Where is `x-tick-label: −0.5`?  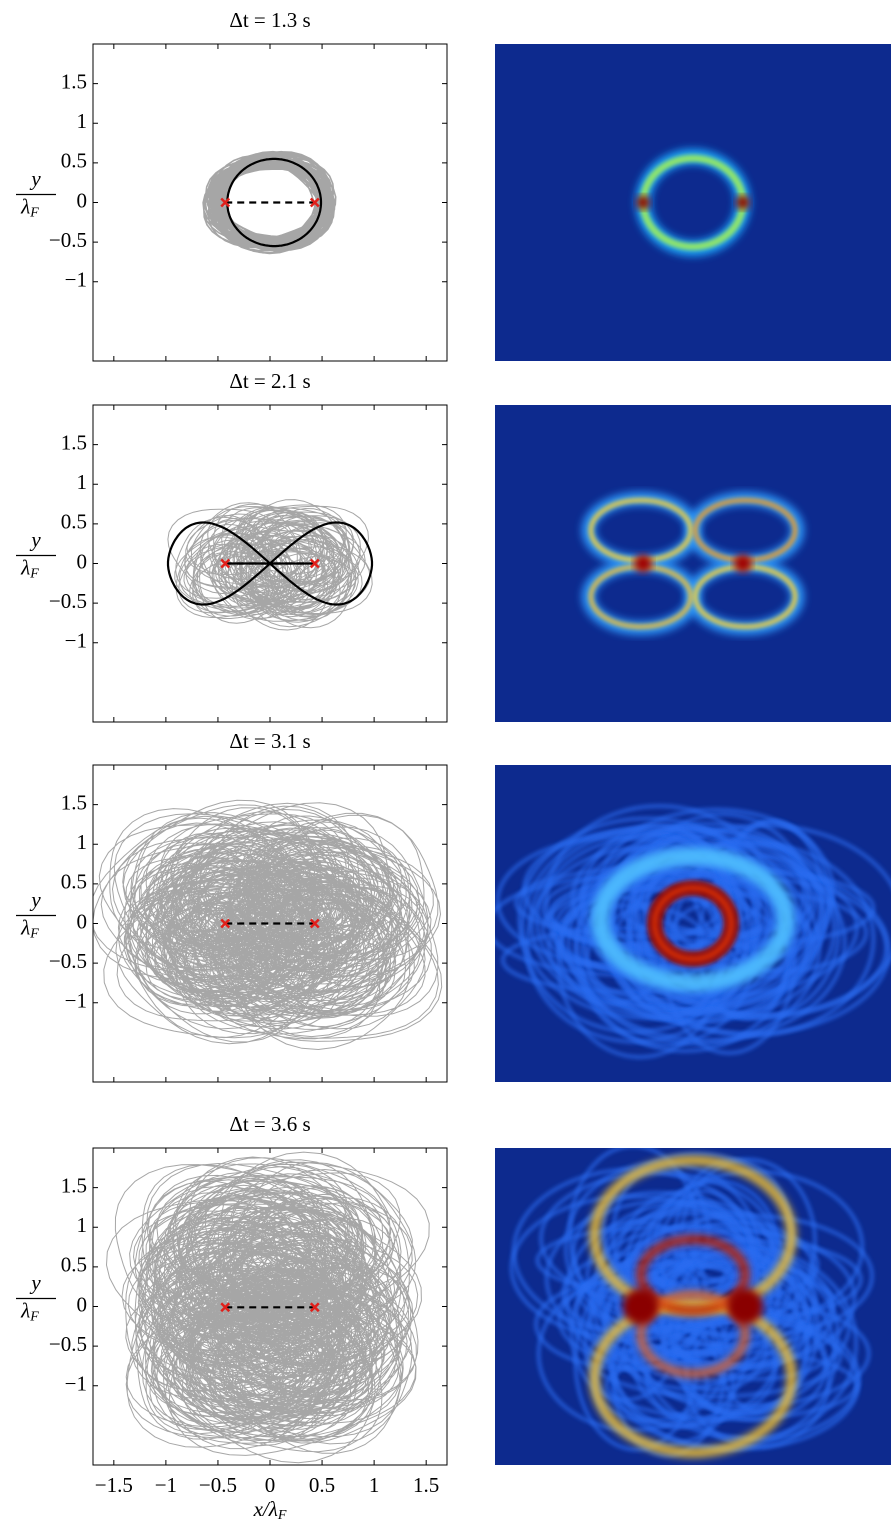 x-tick-label: −0.5 is located at coordinates (218, 1485).